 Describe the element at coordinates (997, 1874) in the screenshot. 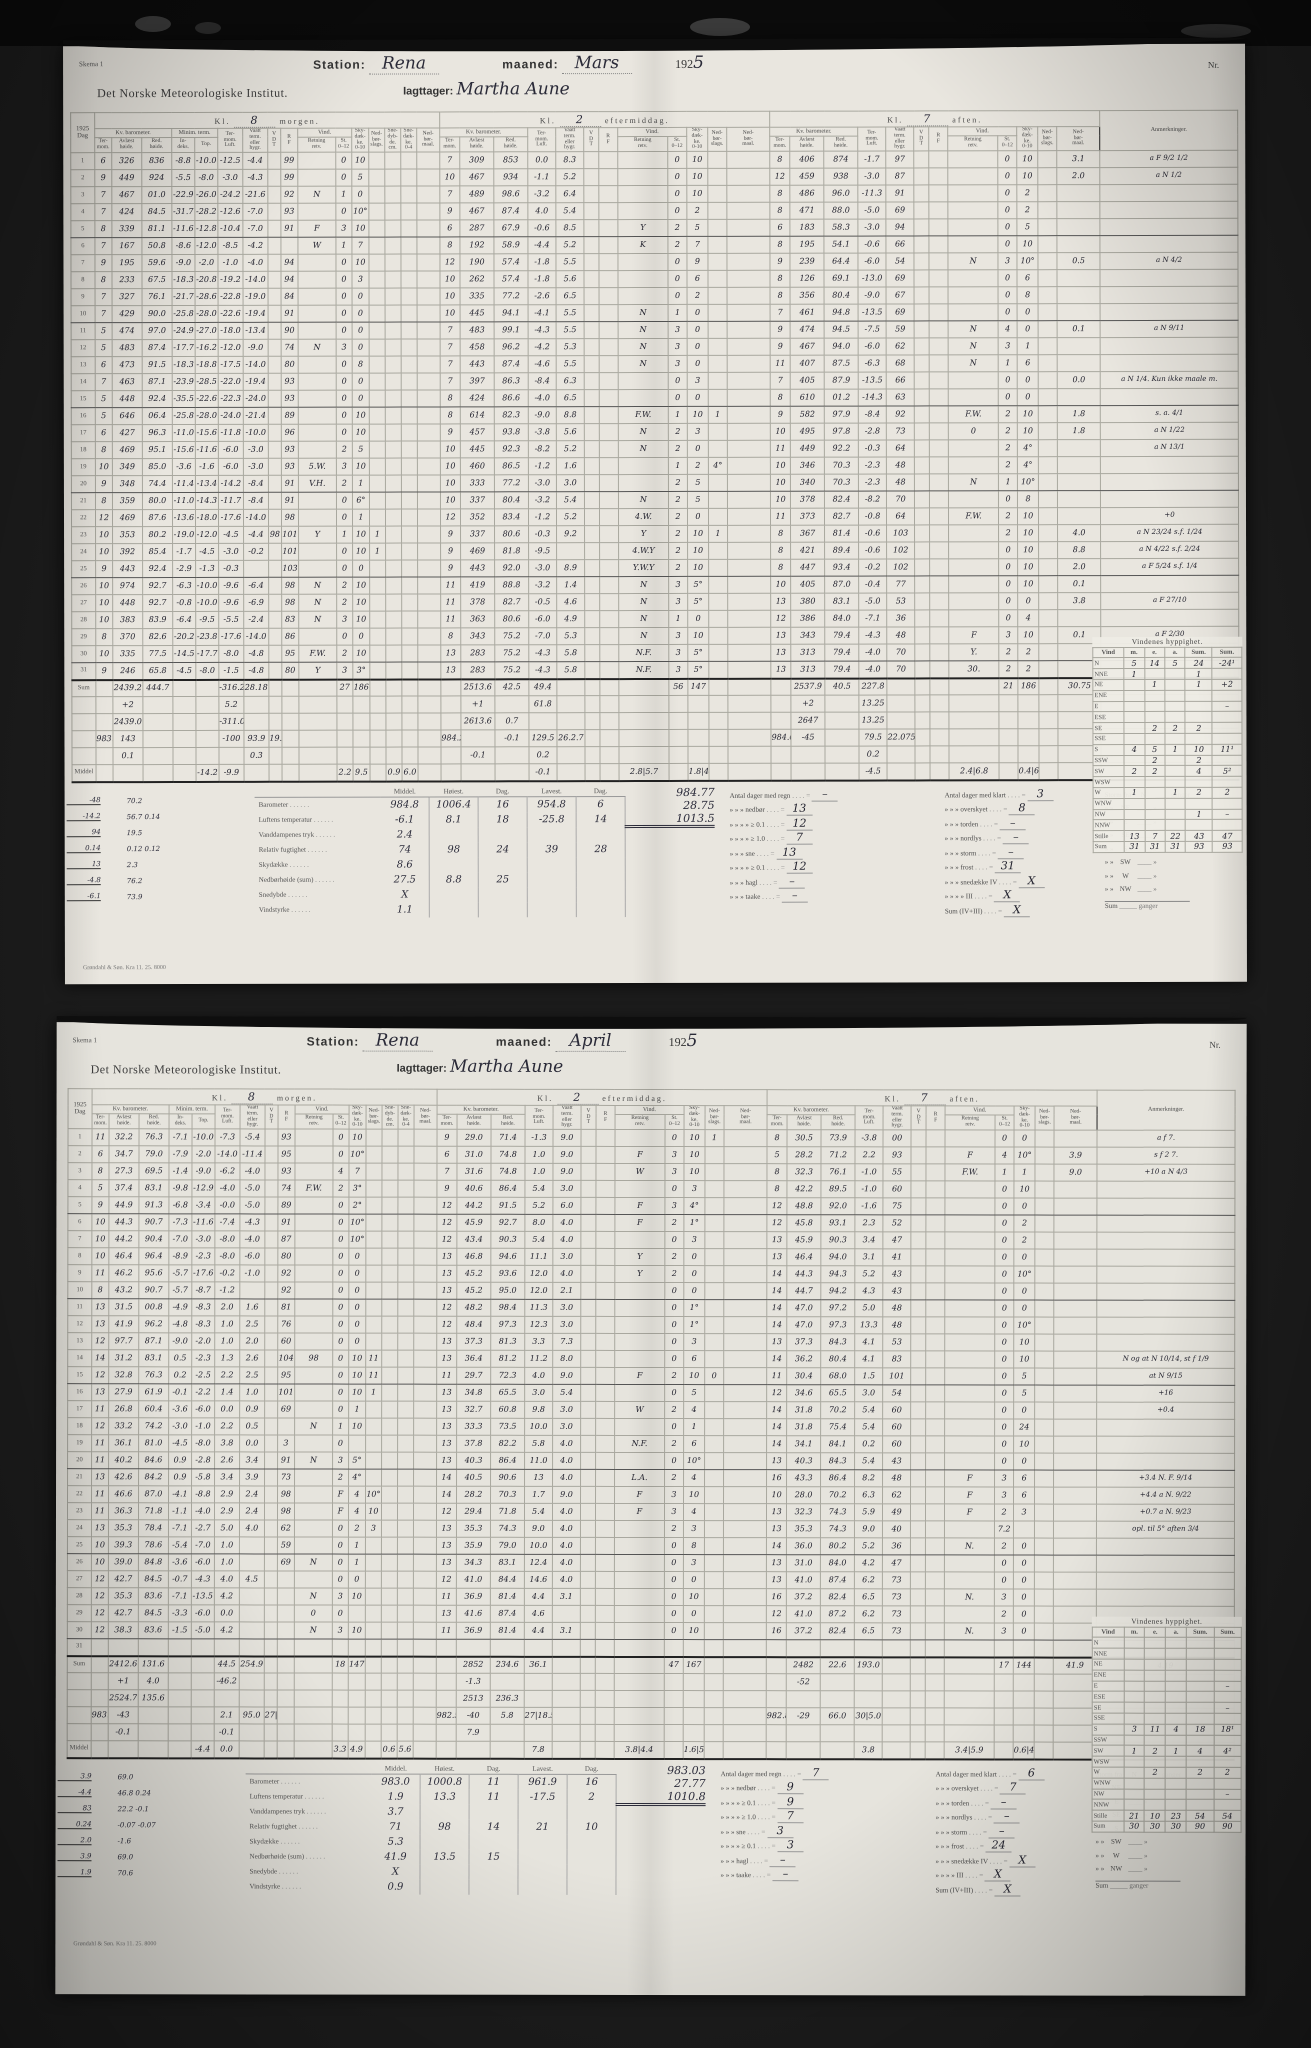

I see `count-value: X` at that location.